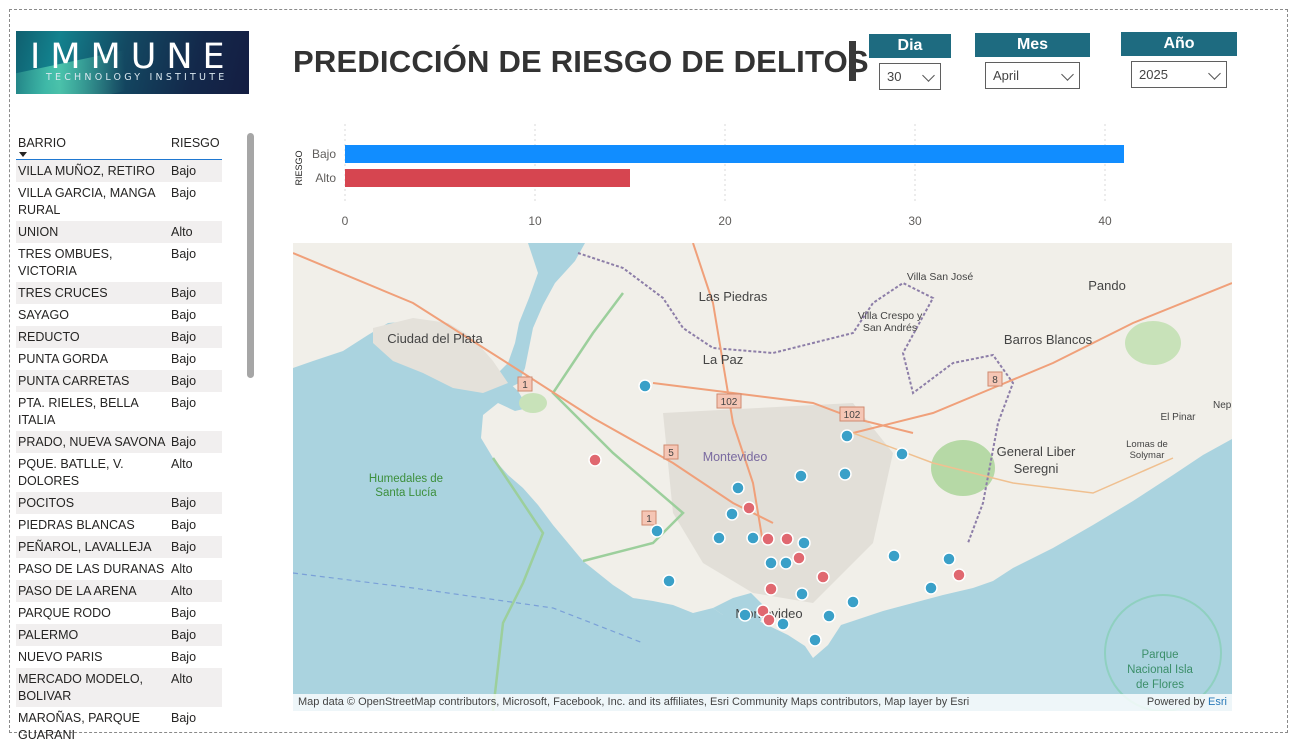  Describe the element at coordinates (852, 61) in the screenshot. I see `title-accent-bar` at that location.